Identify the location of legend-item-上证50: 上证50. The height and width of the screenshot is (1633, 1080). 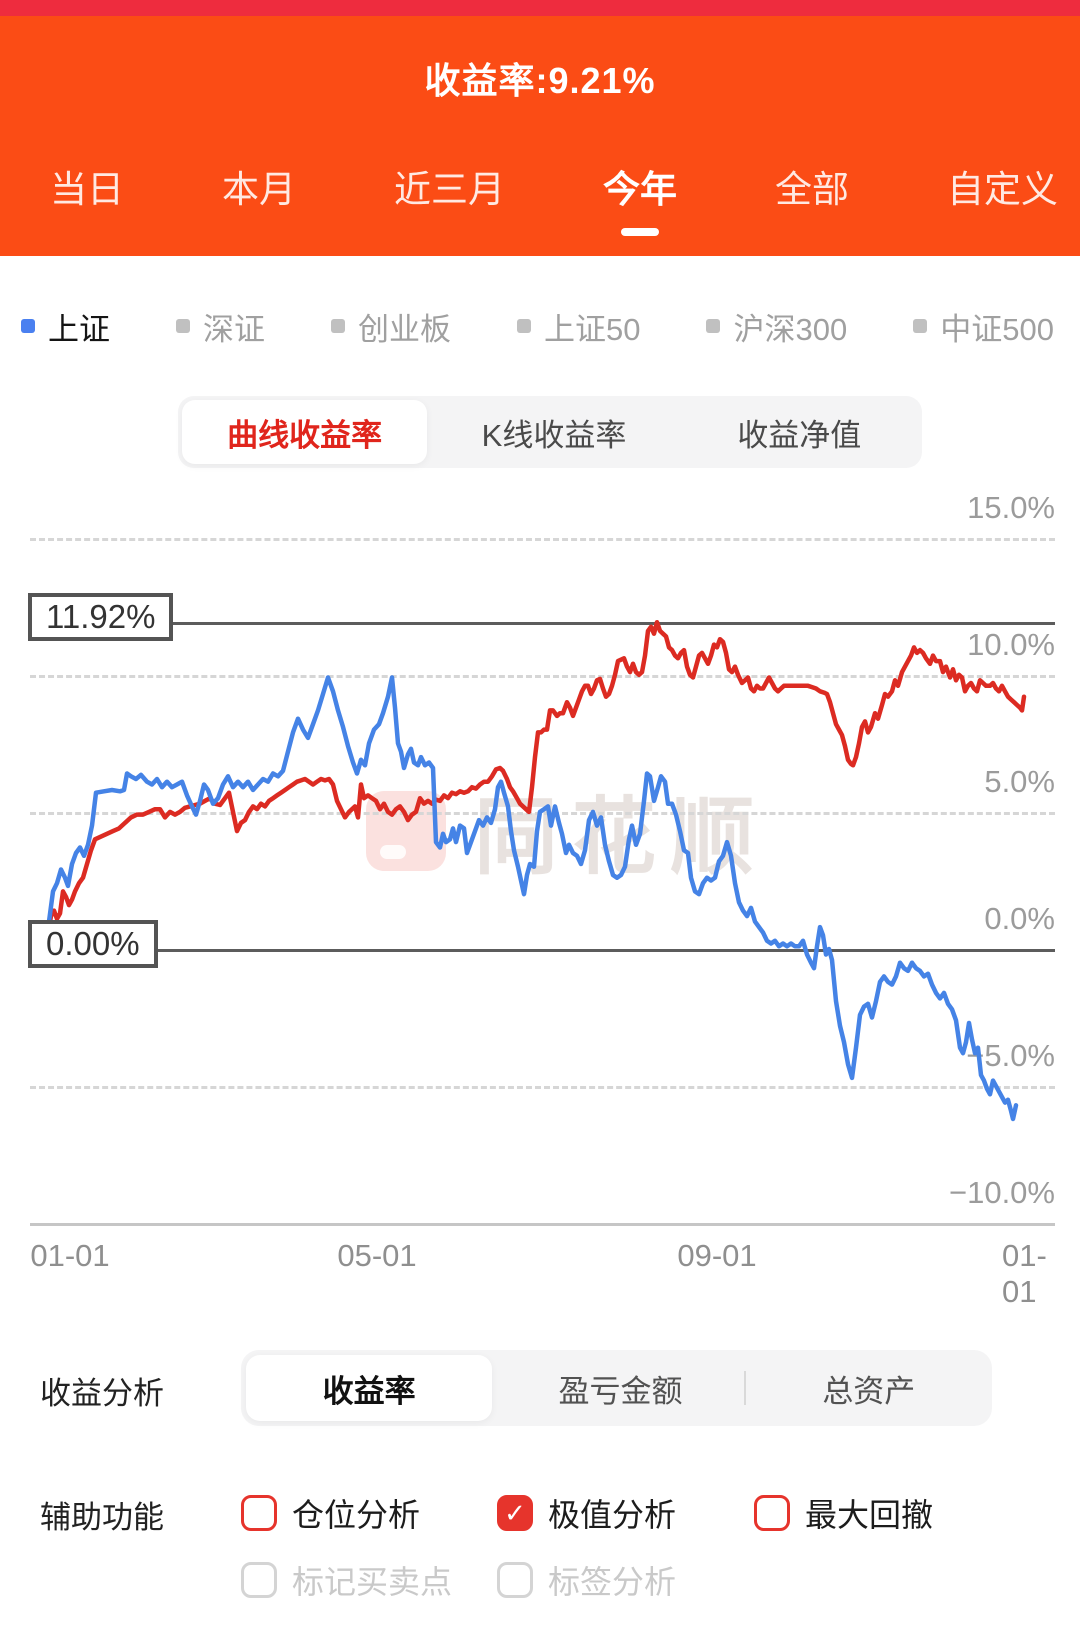
(578, 326).